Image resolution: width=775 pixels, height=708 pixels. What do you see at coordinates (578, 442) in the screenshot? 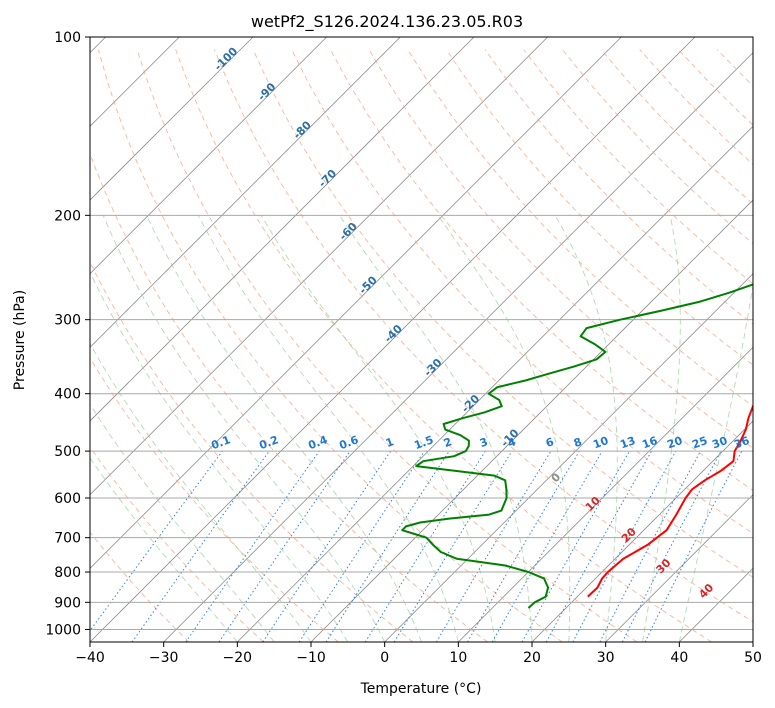
I see `mixing-ratio-label: 8` at bounding box center [578, 442].